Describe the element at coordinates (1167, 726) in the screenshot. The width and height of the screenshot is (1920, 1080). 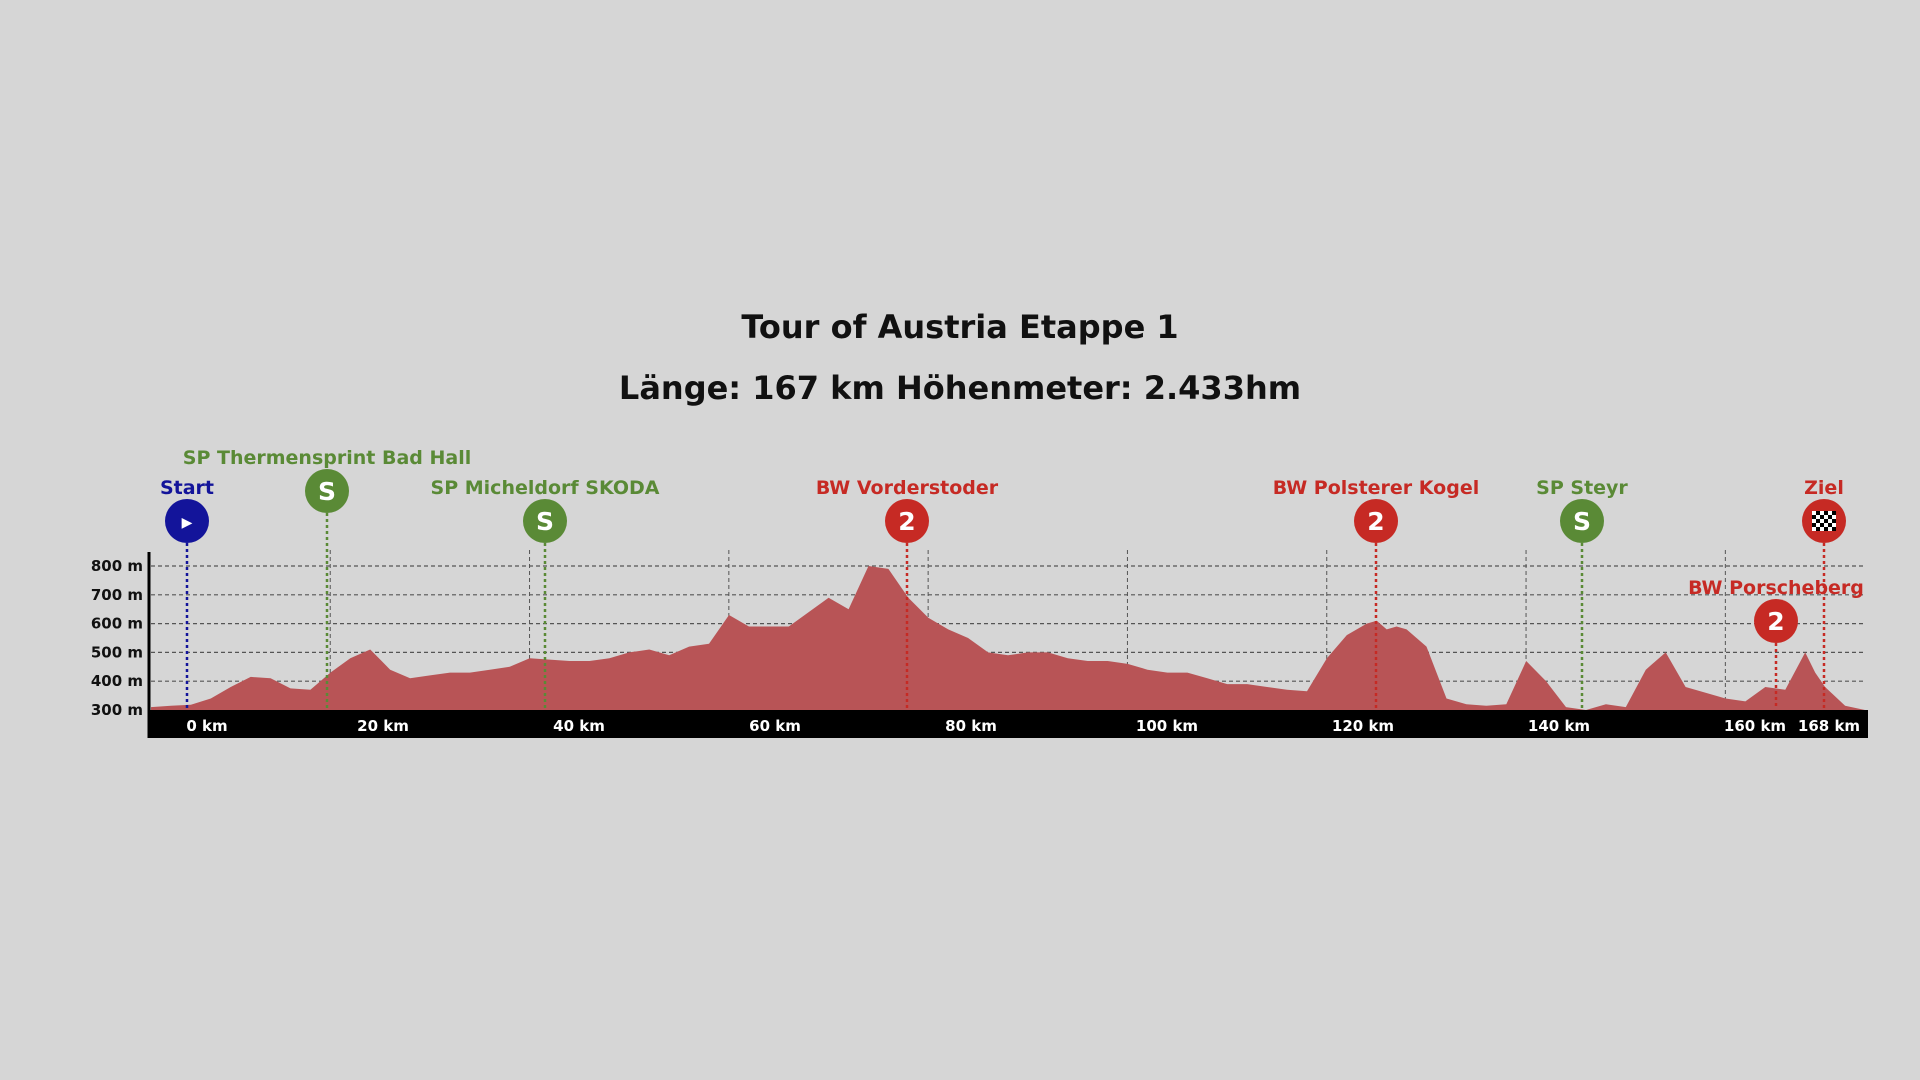
I see `x-tick-label: 100 km` at that location.